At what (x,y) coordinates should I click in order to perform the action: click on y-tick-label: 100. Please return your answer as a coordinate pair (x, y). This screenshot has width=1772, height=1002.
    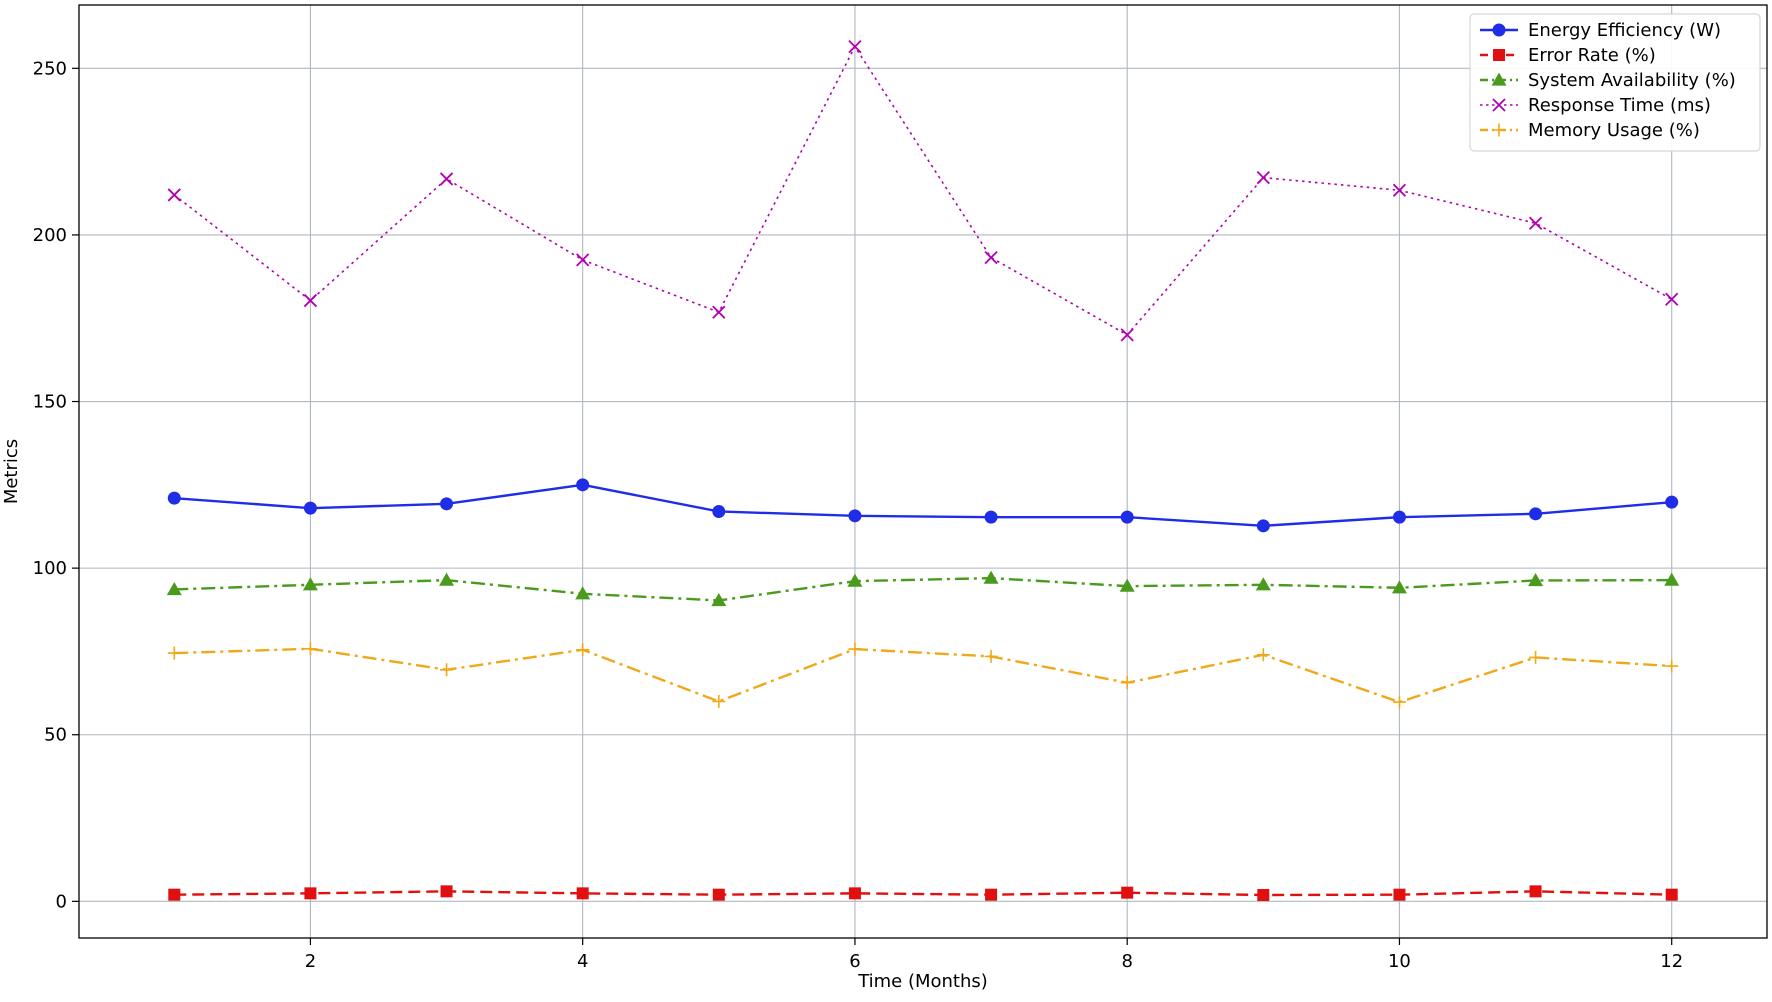
    Looking at the image, I should click on (50, 568).